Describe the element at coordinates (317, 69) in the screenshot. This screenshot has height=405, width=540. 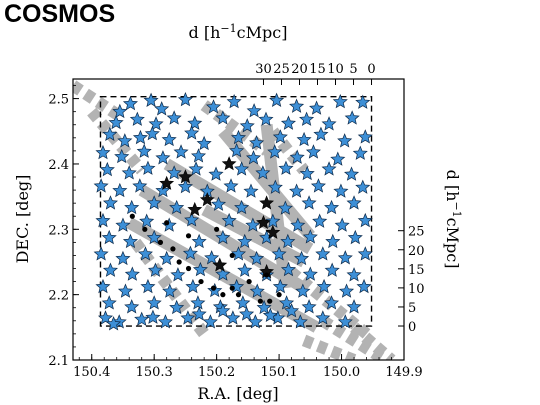
I see `top-tick-label: 15` at that location.